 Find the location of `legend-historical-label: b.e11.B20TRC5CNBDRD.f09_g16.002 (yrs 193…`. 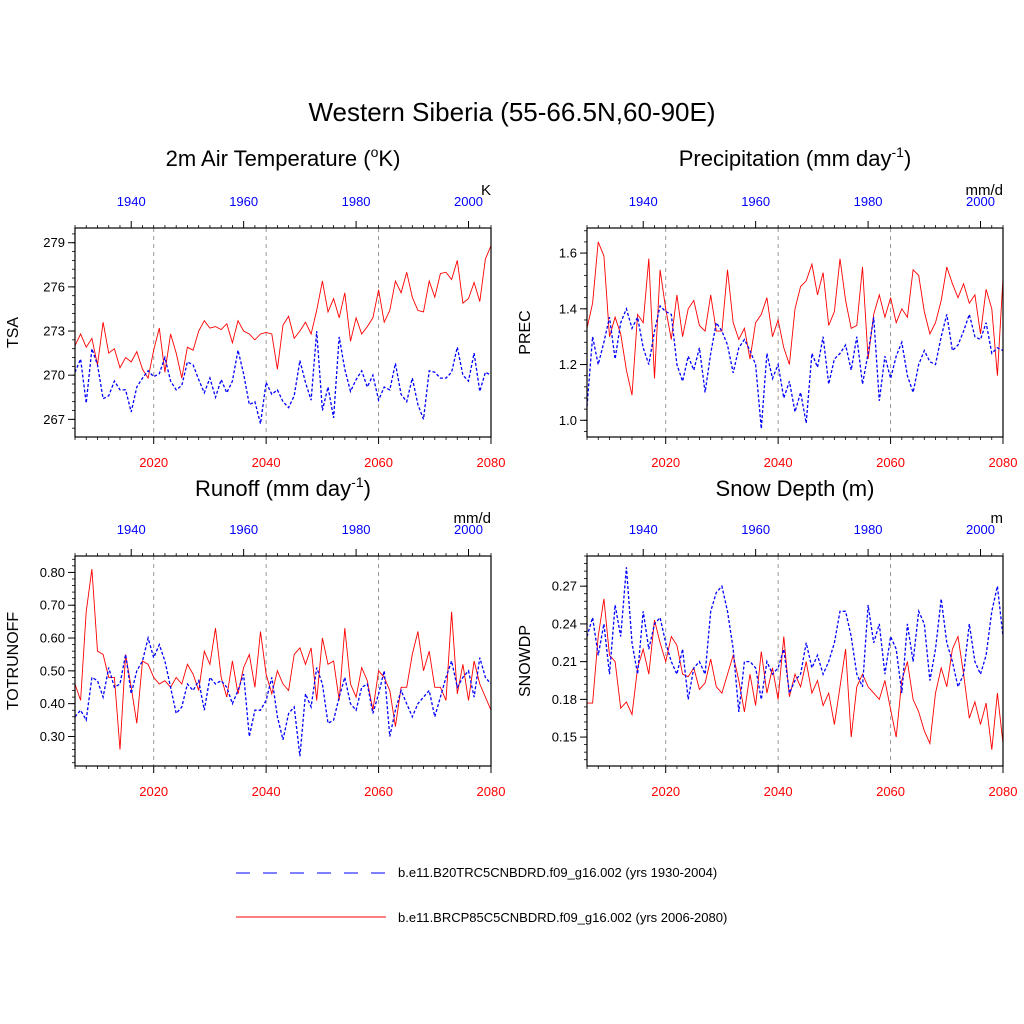

legend-historical-label: b.e11.B20TRC5CNBDRD.f09_g16.002 (yrs 193… is located at coordinates (557, 872).